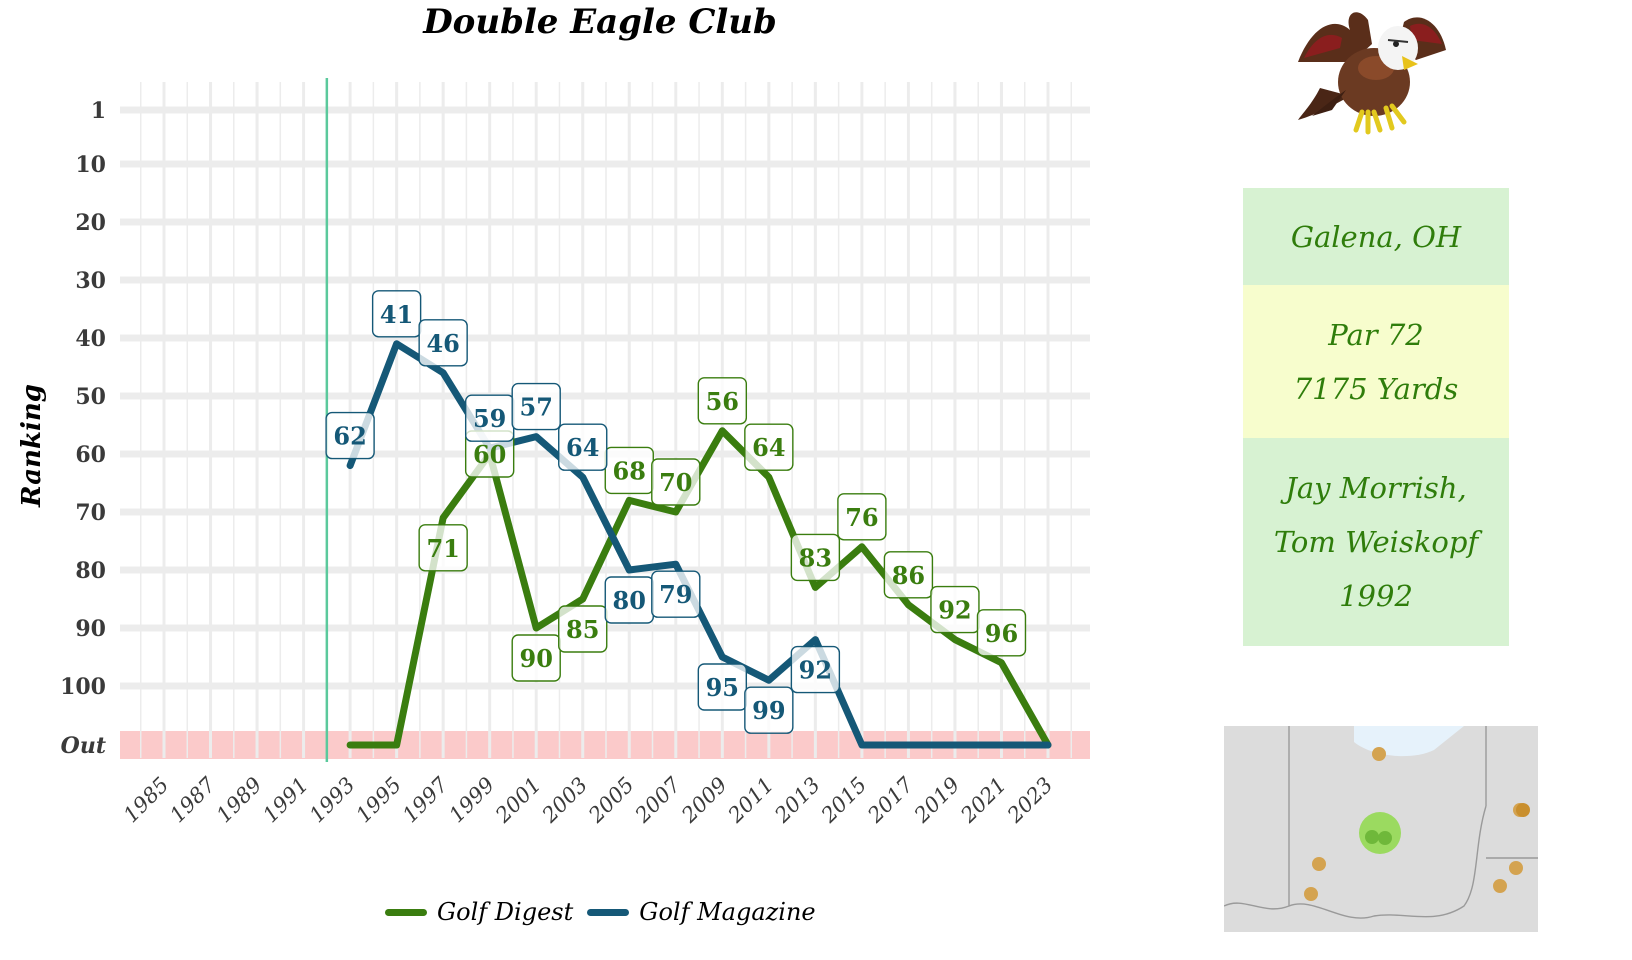  What do you see at coordinates (890, 800) in the screenshot?
I see `x-tick-label: 2017` at bounding box center [890, 800].